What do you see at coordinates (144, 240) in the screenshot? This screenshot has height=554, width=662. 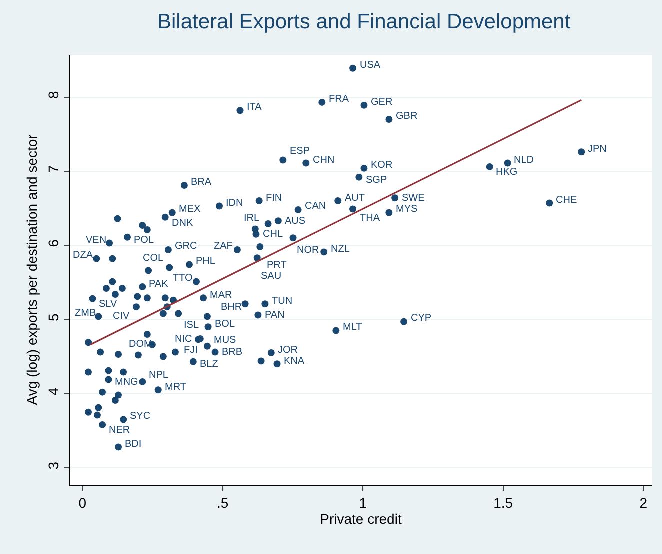 I see `data-label: POL` at bounding box center [144, 240].